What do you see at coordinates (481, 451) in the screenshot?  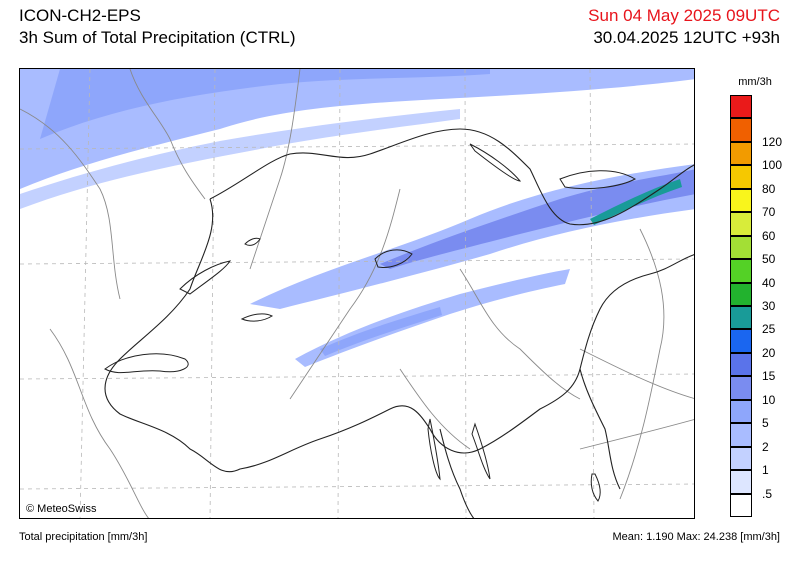 I see `lake-como` at bounding box center [481, 451].